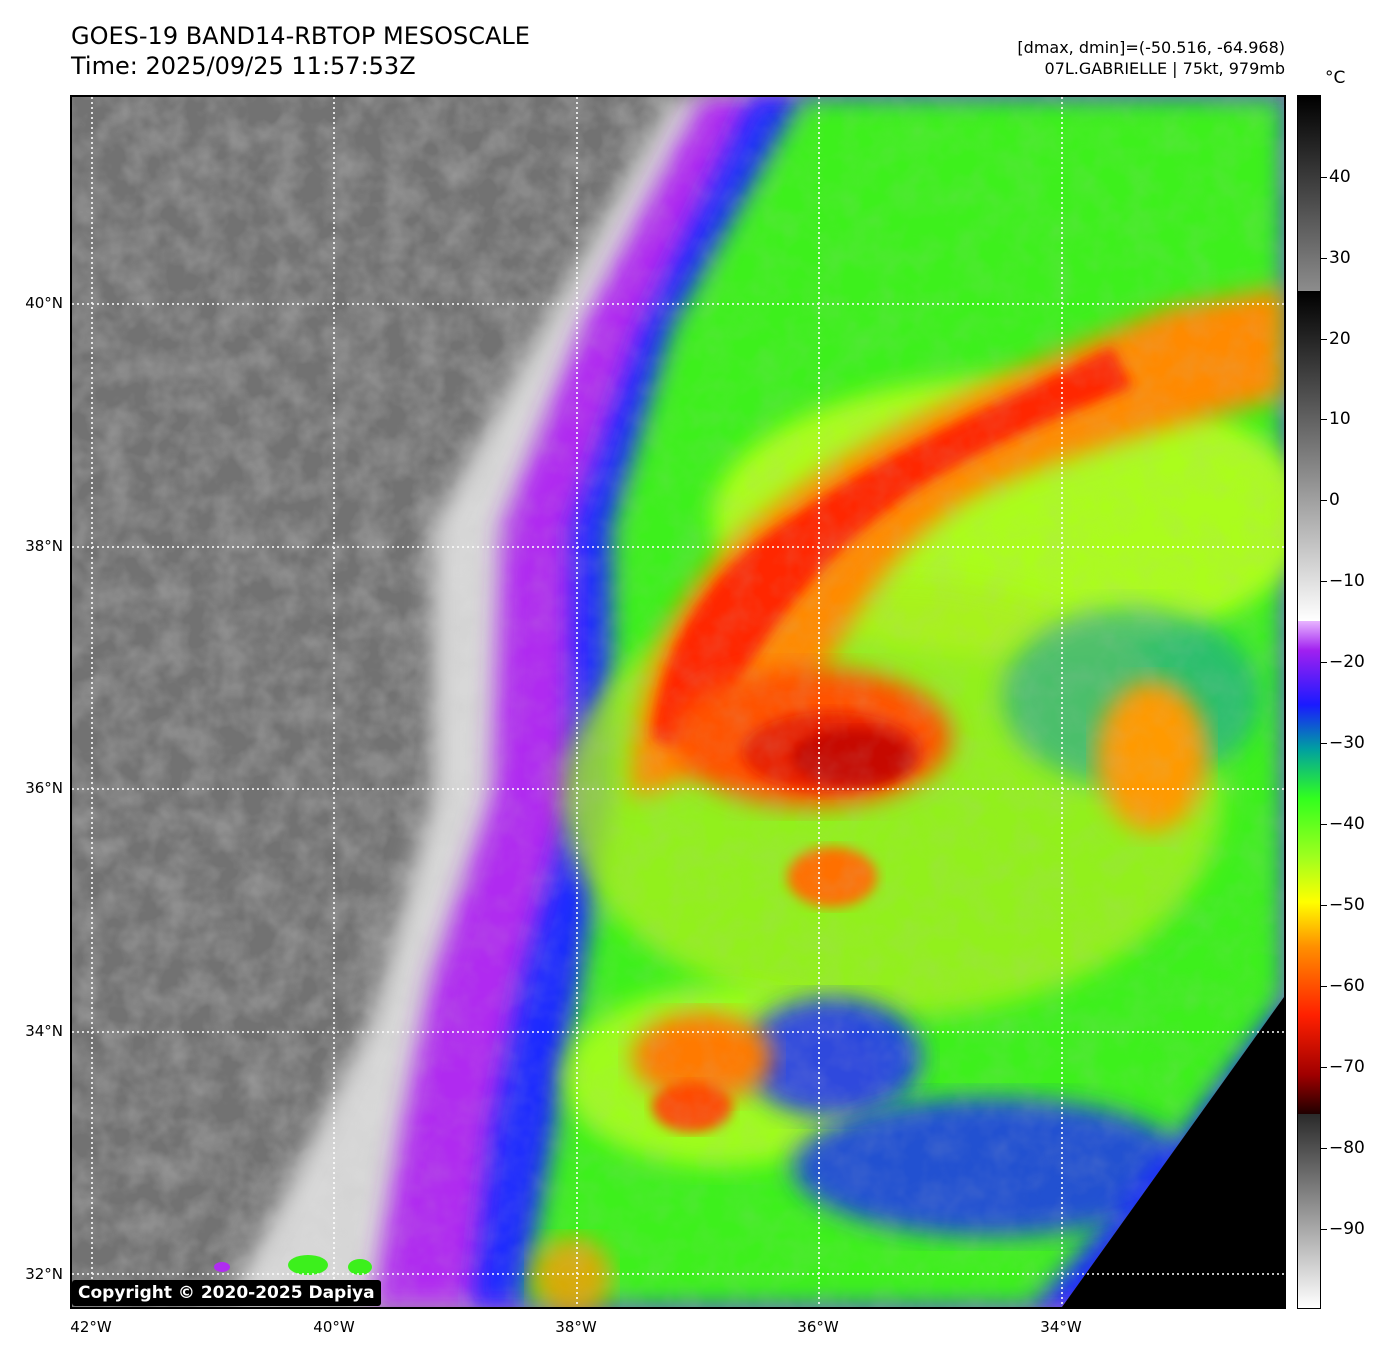 Image resolution: width=1389 pixels, height=1359 pixels. Describe the element at coordinates (334, 1327) in the screenshot. I see `lon-label-40w: 40°W` at that location.